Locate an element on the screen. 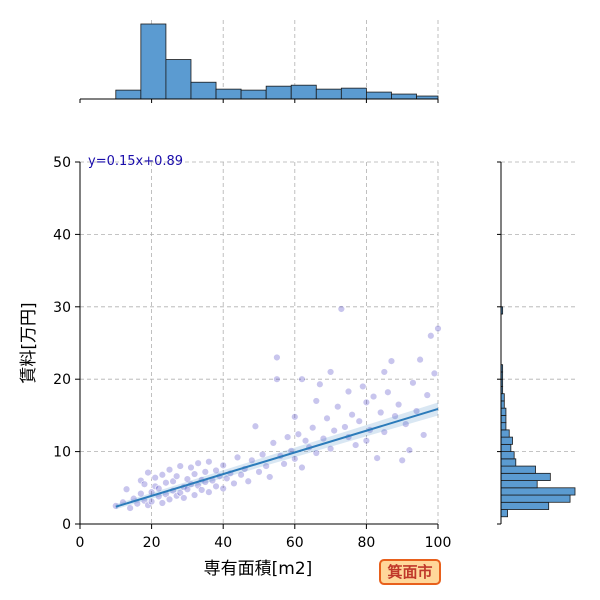 This screenshot has width=600, height=600. y-tick-label: 20 is located at coordinates (62, 380).